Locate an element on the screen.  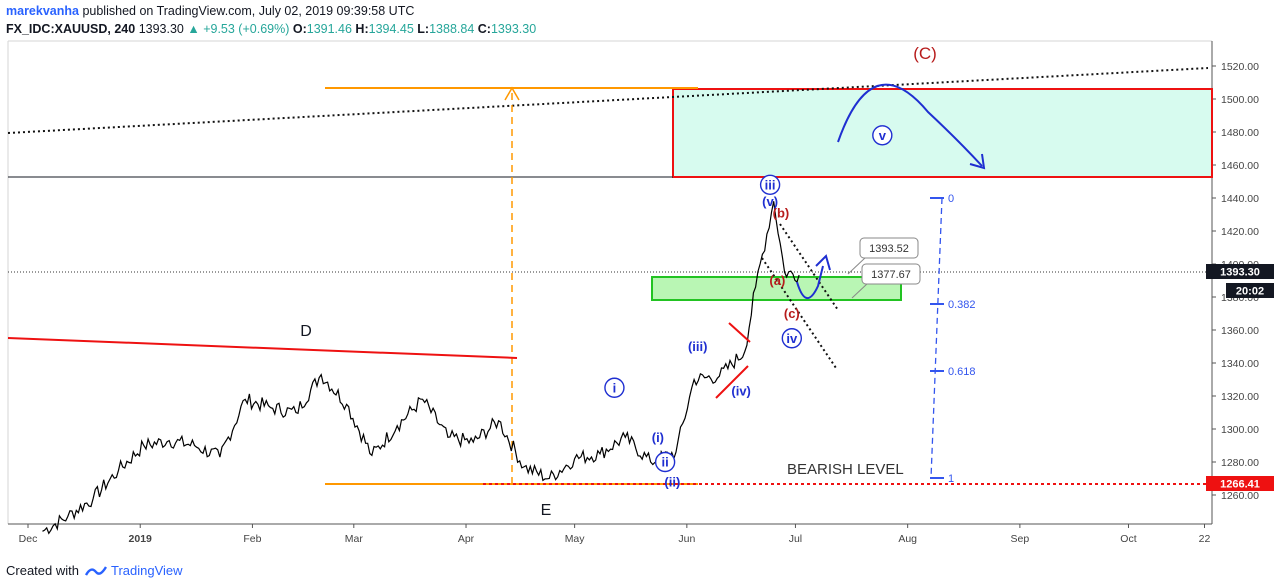
x-tick-label: Feb is located at coordinates (252, 539).